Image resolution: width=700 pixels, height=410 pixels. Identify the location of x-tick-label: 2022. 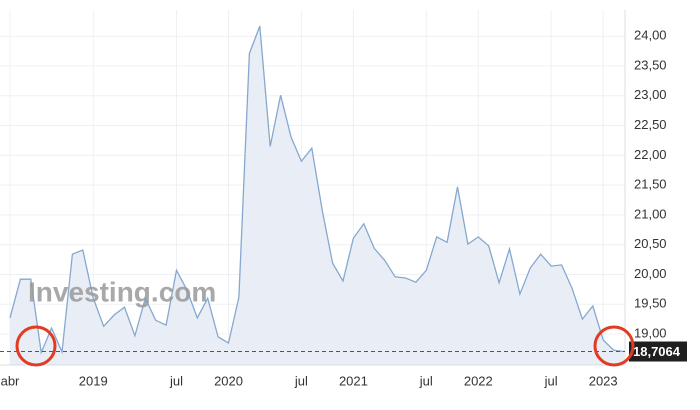
(478, 380).